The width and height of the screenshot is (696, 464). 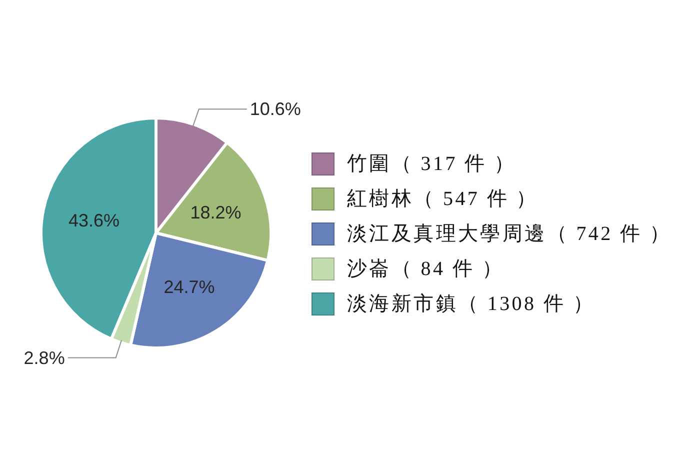 What do you see at coordinates (44, 358) in the screenshot?
I see `data-label: 2.8%` at bounding box center [44, 358].